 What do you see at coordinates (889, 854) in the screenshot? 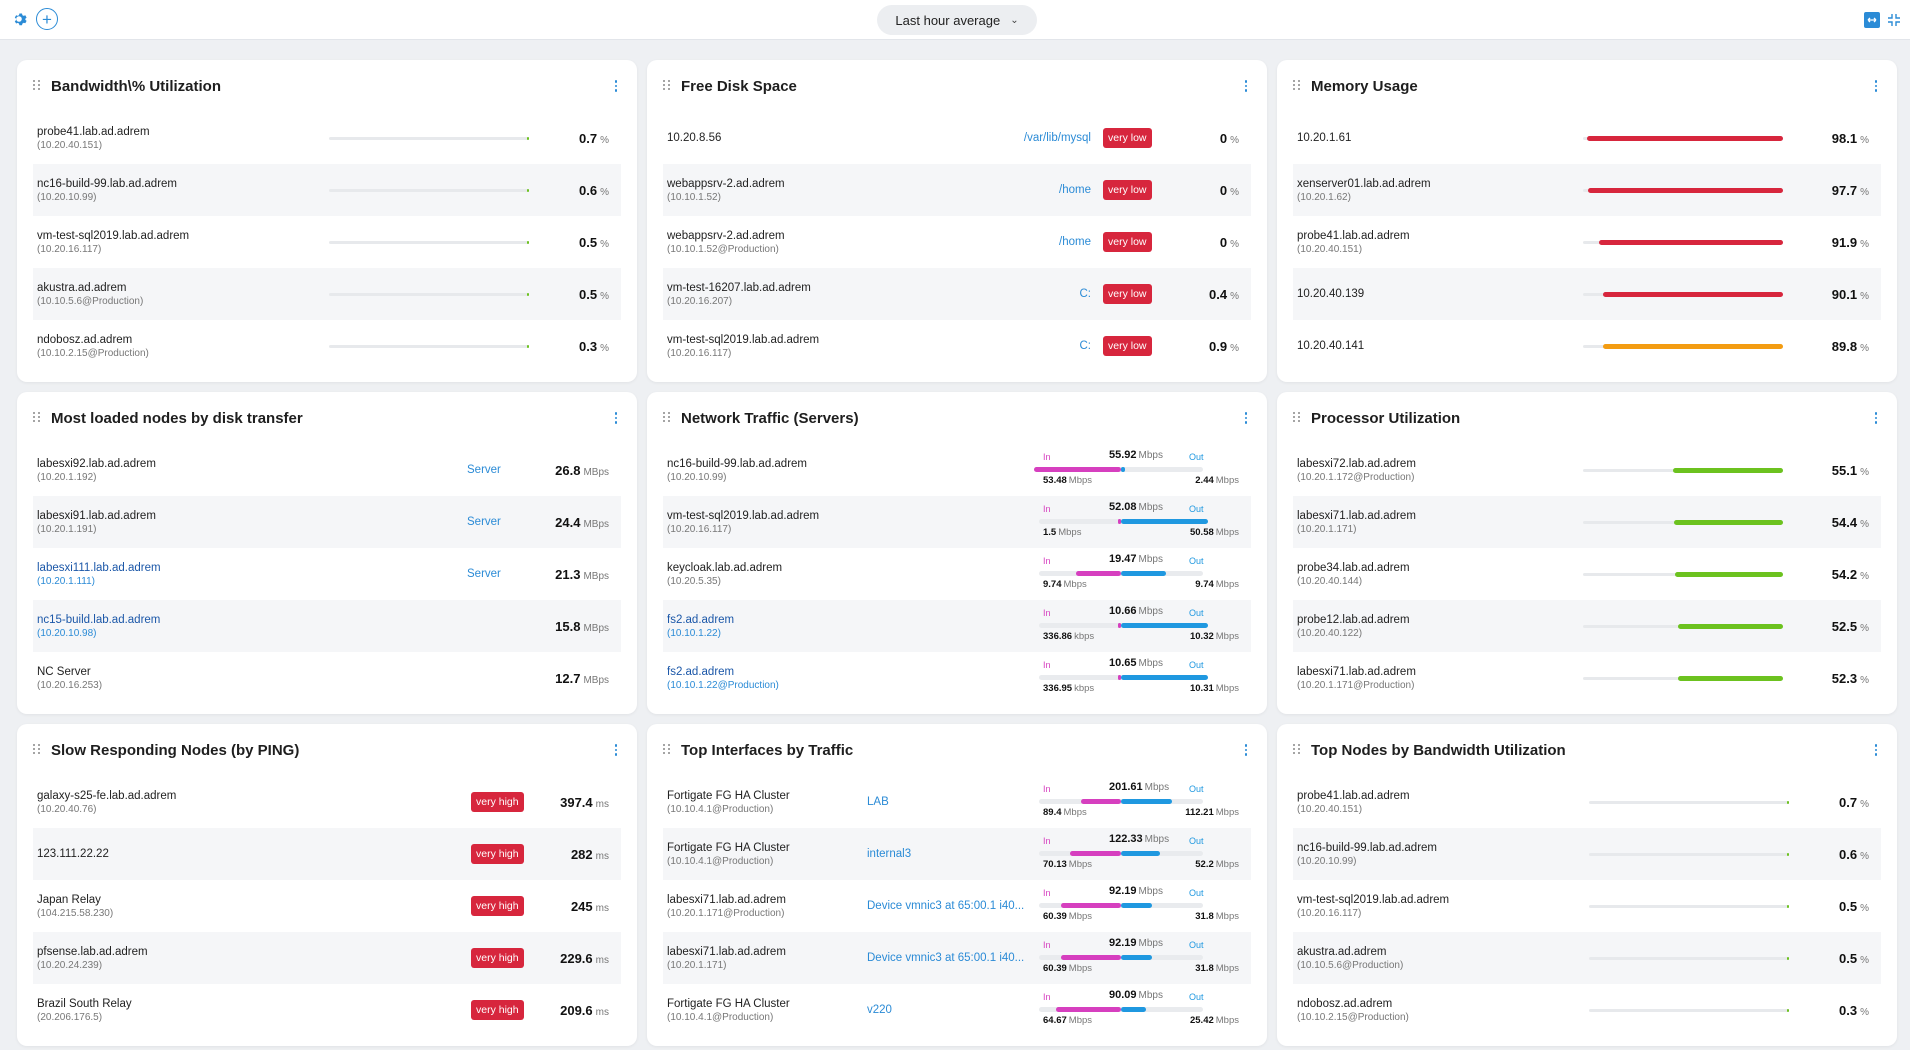
I see `interface-link: internal3` at bounding box center [889, 854].